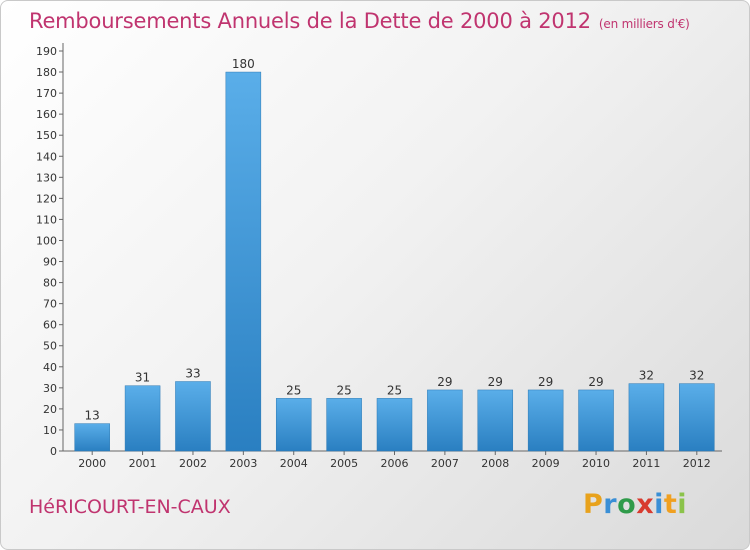 This screenshot has width=750, height=550. What do you see at coordinates (697, 463) in the screenshot?
I see `x-tick-label-2012: 2012` at bounding box center [697, 463].